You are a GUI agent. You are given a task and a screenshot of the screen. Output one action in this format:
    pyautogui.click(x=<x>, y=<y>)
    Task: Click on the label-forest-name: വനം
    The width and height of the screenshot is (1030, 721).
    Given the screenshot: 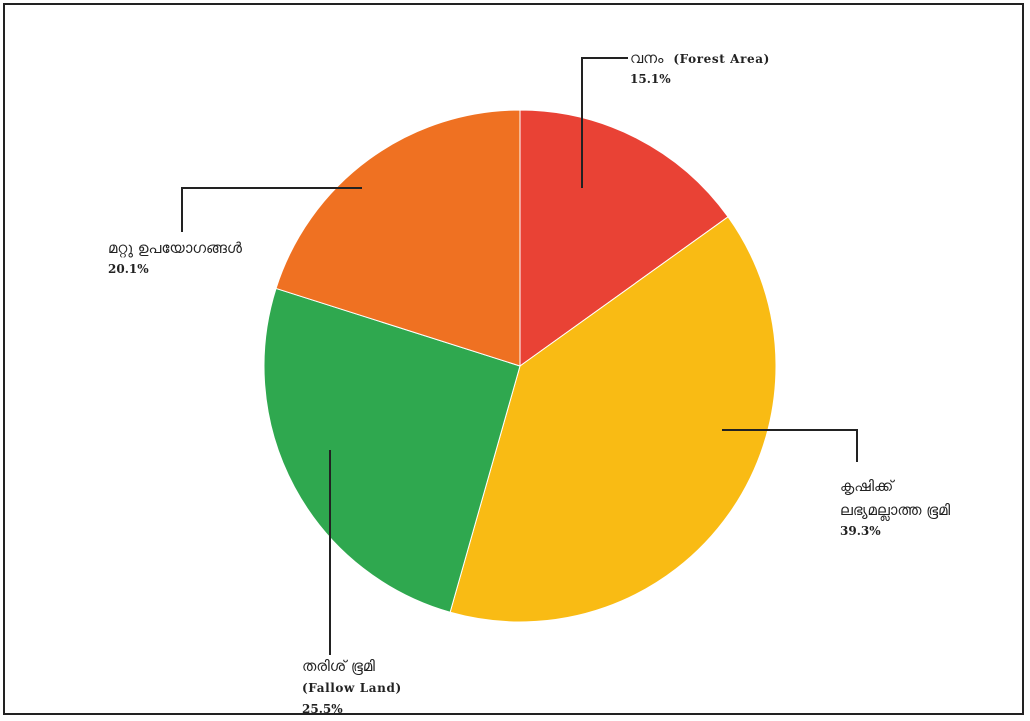 What is the action you would take?
    pyautogui.click(x=647, y=58)
    